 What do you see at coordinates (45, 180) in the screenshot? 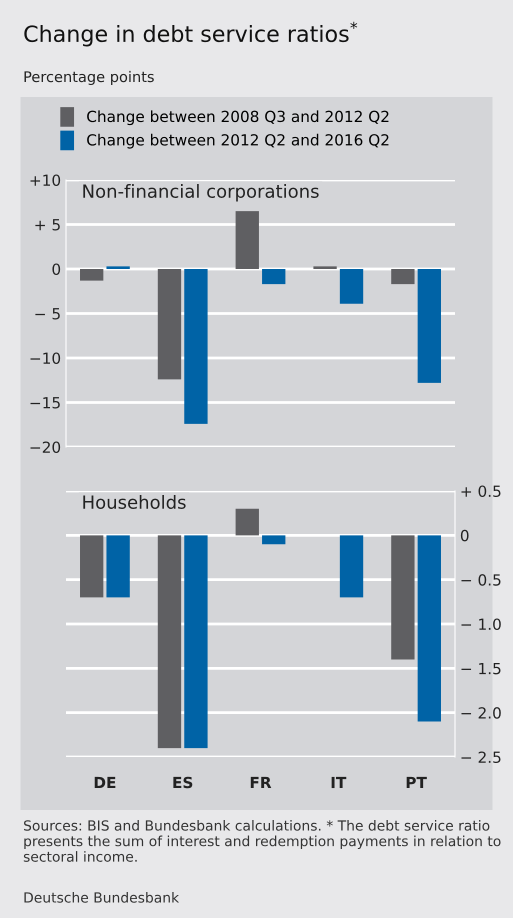
I see `y-tick-label: +10` at bounding box center [45, 180].